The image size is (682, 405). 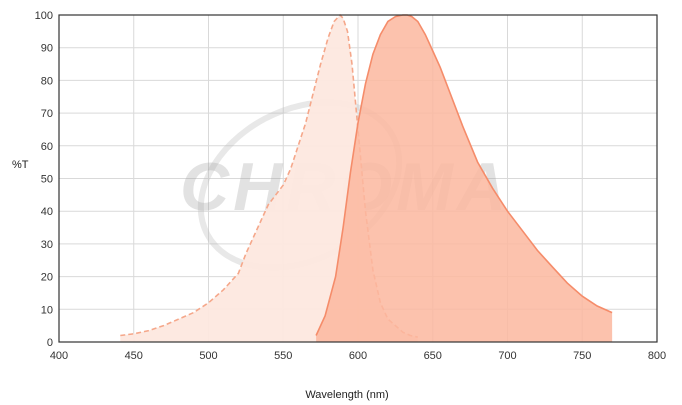 I want to click on y-tick-label: 30, so click(x=47, y=245).